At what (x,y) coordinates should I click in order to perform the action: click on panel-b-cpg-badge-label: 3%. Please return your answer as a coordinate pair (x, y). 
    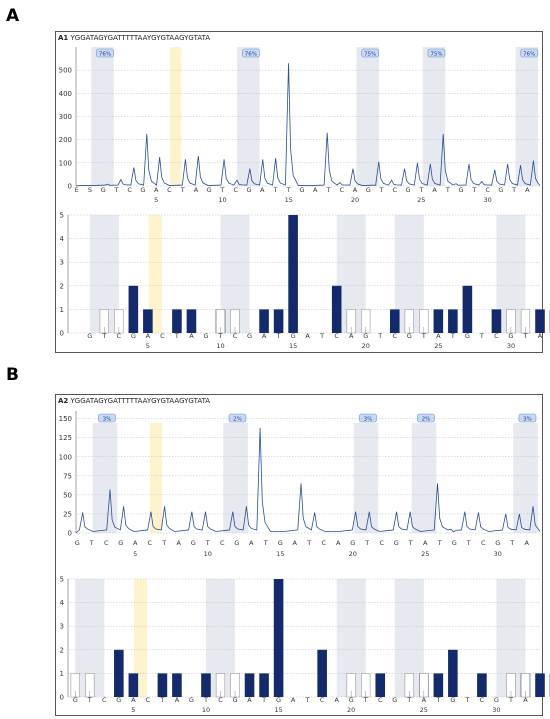
    Looking at the image, I should click on (107, 419).